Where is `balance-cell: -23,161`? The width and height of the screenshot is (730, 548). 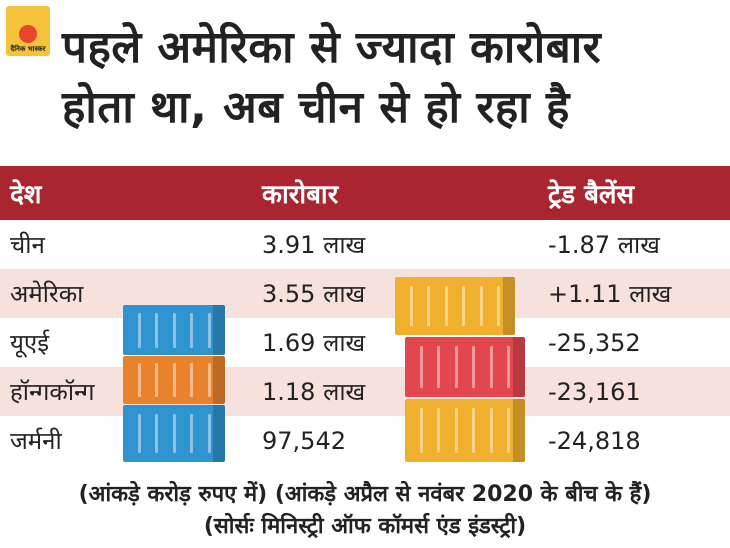
balance-cell: -23,161 is located at coordinates (594, 391).